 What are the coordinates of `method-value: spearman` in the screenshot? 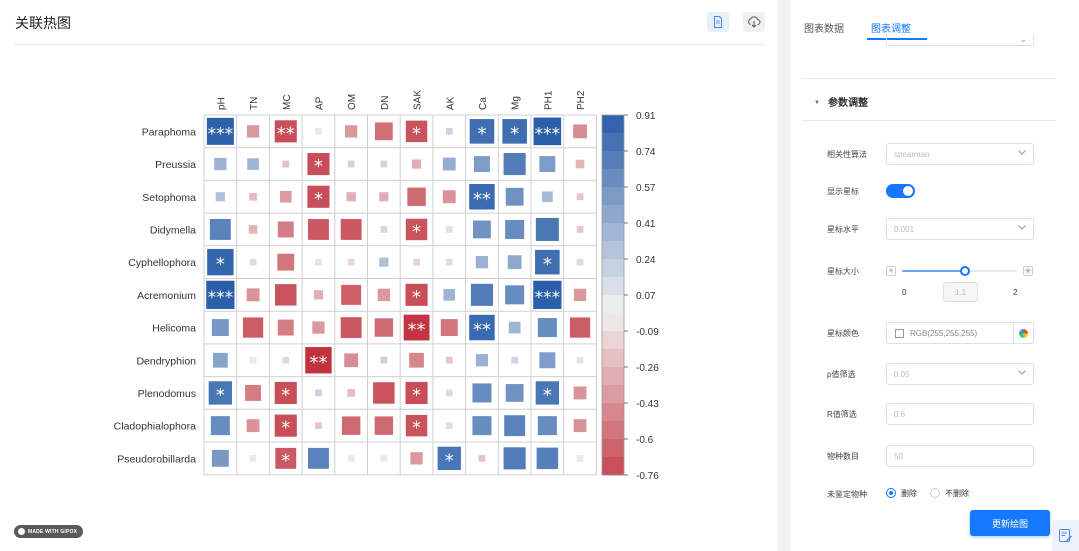 It's located at (912, 154).